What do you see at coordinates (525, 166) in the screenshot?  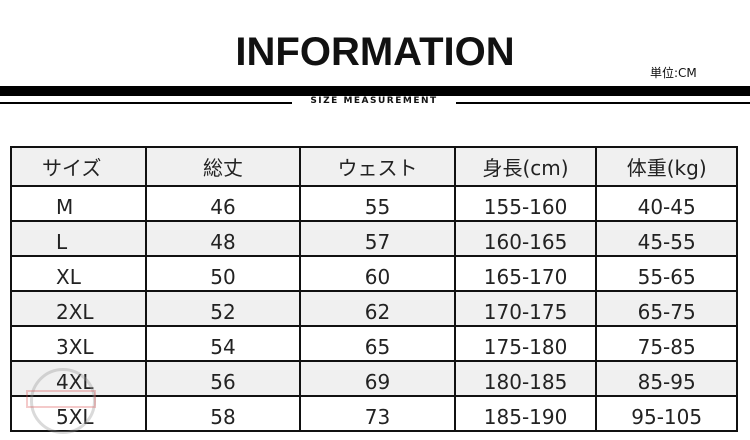 I see `column-header: 身長(cm)` at bounding box center [525, 166].